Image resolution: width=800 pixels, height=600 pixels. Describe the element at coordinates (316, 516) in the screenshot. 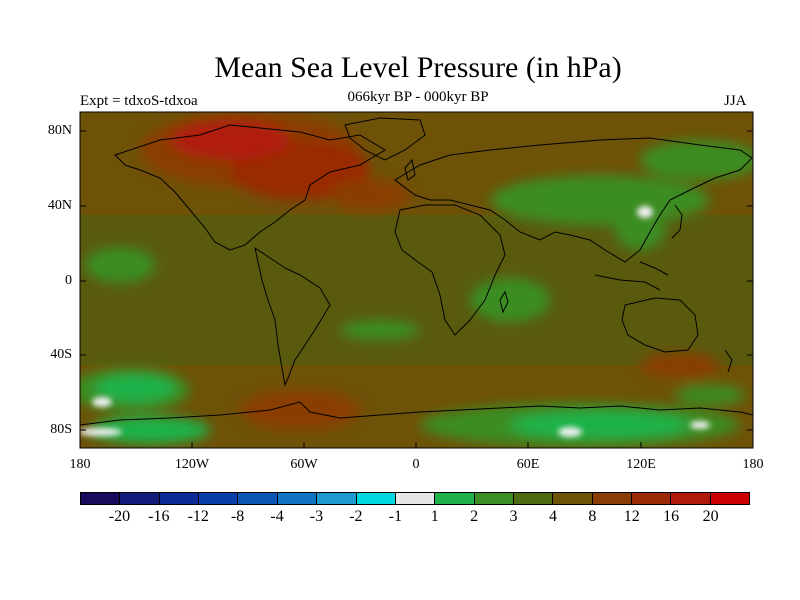

I see `colorbar-label: -3` at that location.